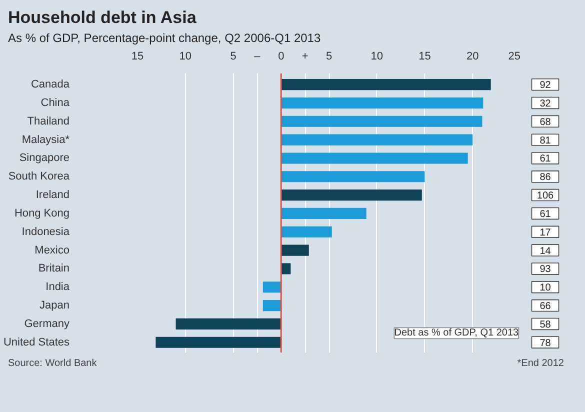 This screenshot has height=412, width=585. What do you see at coordinates (546, 141) in the screenshot?
I see `text: 81` at bounding box center [546, 141].